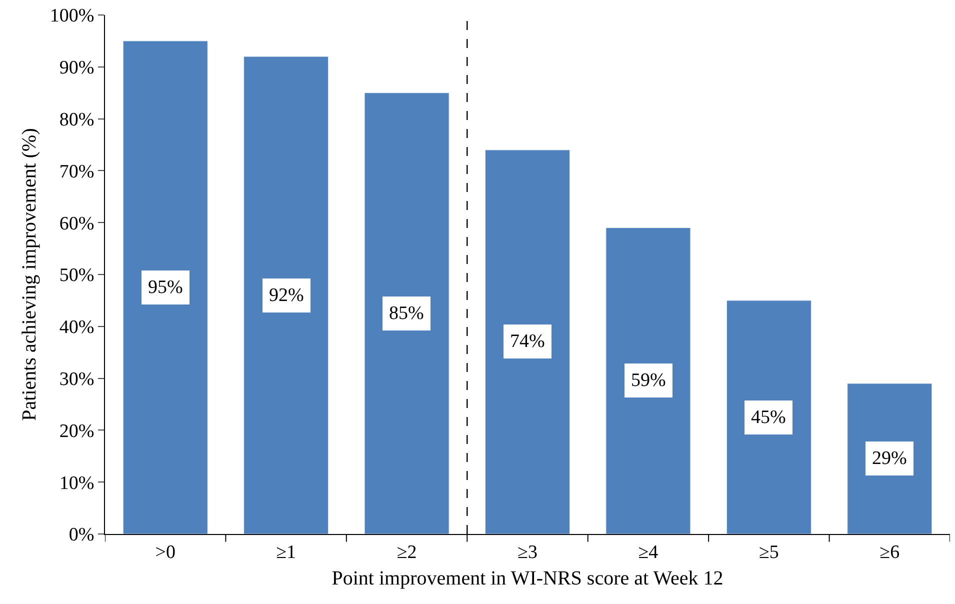 This screenshot has height=604, width=955. I want to click on y-tick-label: 70%, so click(76, 171).